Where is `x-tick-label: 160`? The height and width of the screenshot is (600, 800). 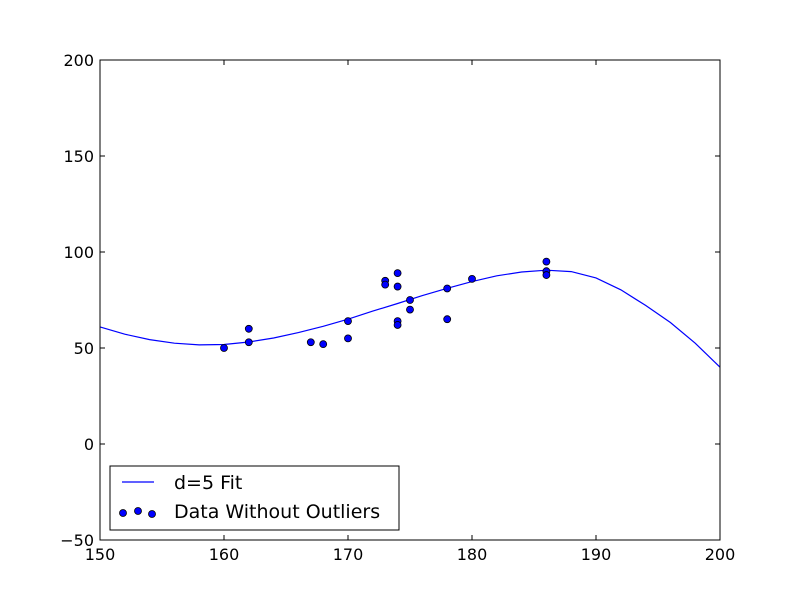
x-tick-label: 160 is located at coordinates (224, 554).